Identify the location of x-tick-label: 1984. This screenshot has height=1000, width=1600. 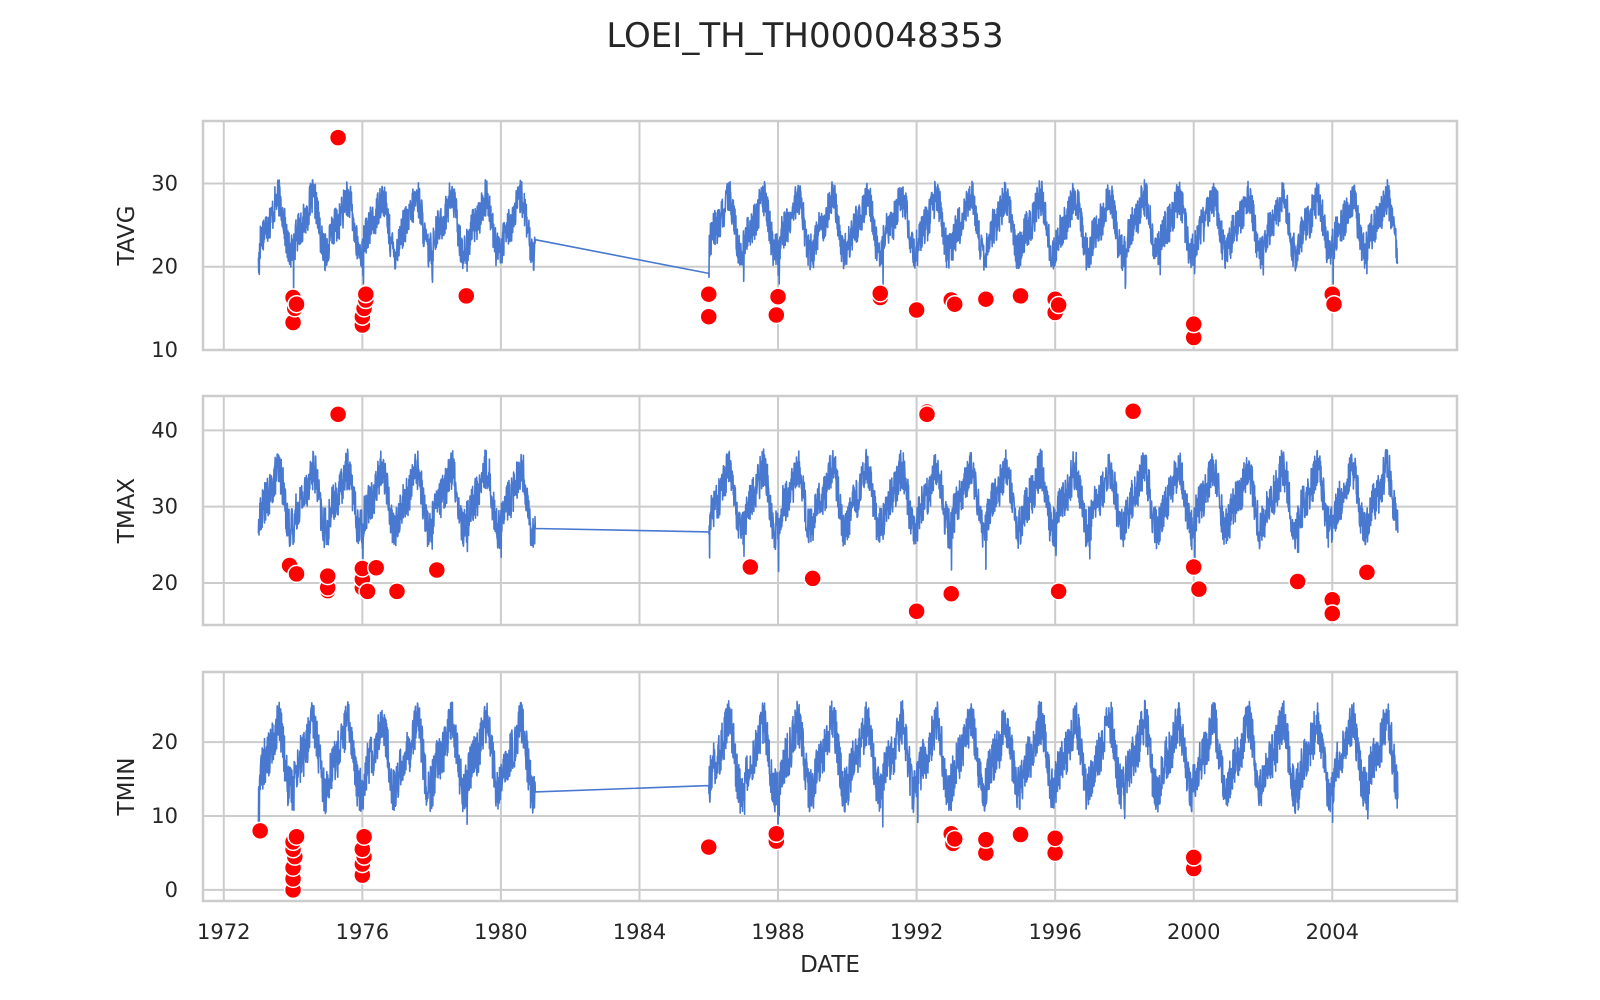
(639, 932).